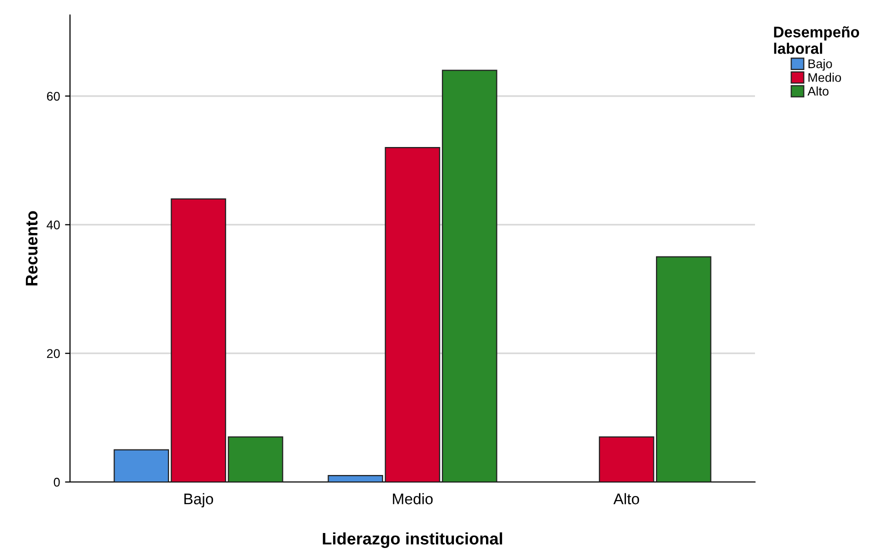  What do you see at coordinates (199, 500) in the screenshot?
I see `x-tick-label: Bajo` at bounding box center [199, 500].